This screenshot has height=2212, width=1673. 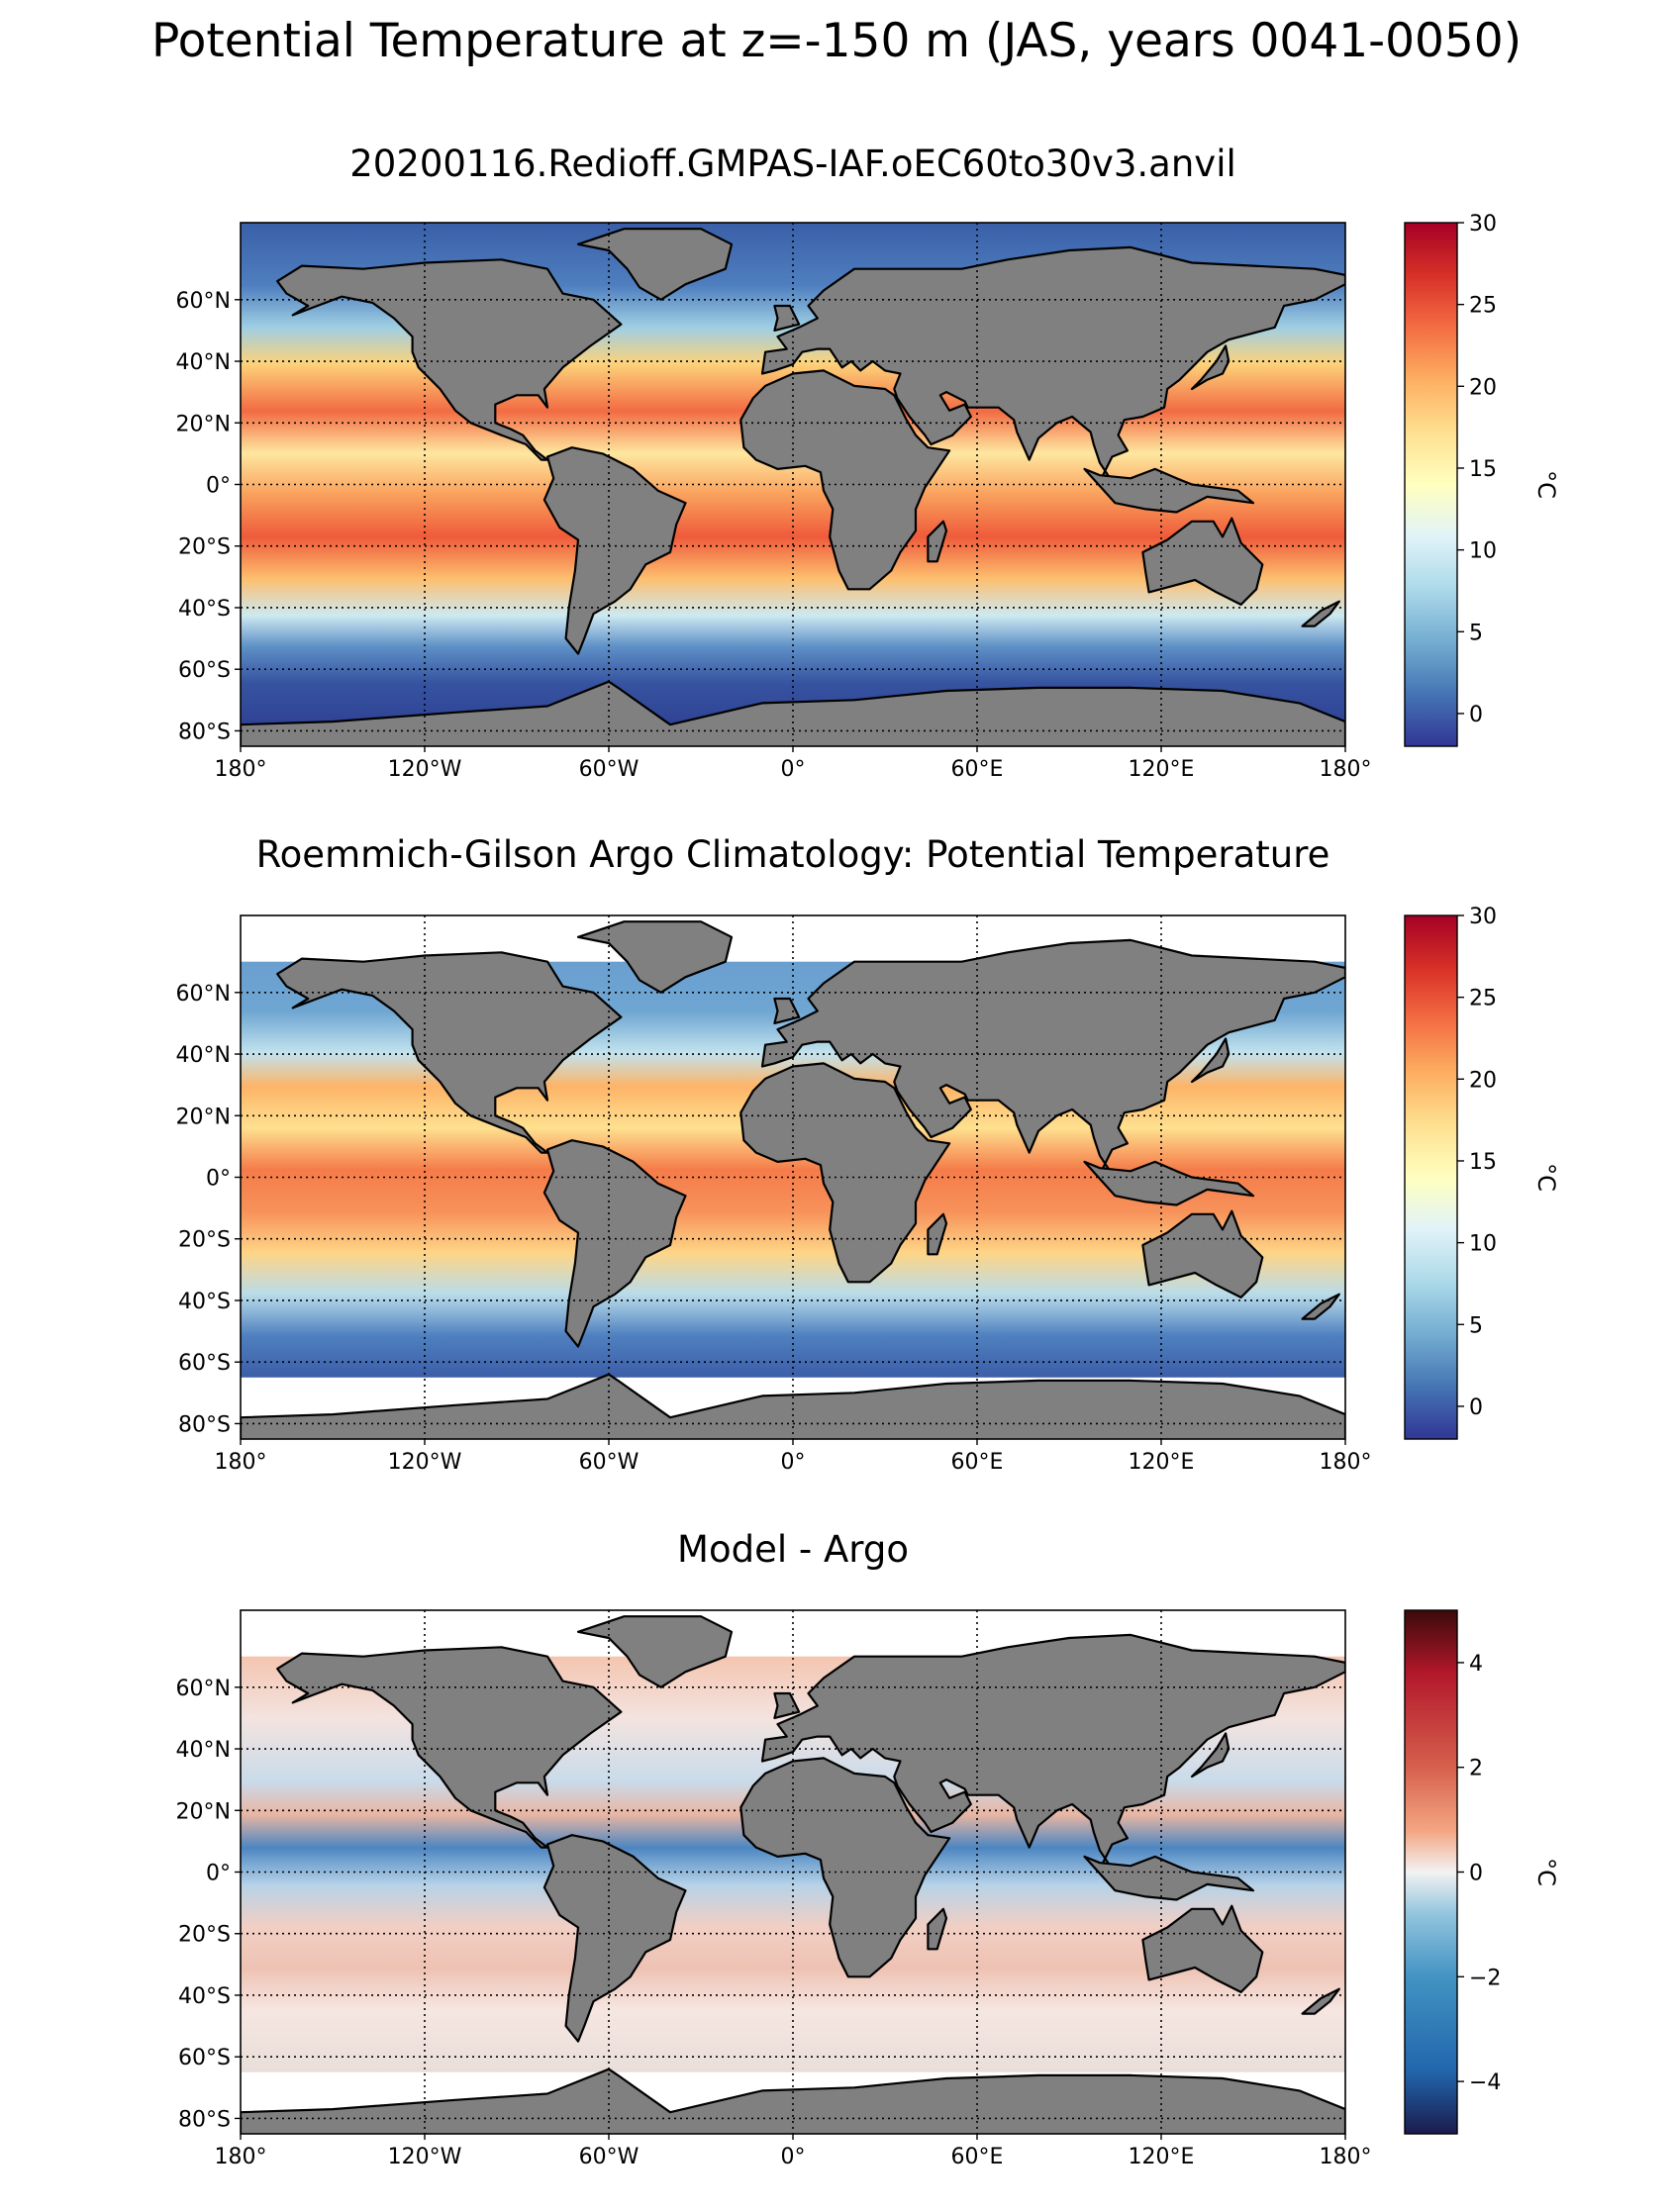 I want to click on colorbar-tick-label: −2, so click(x=1485, y=1978).